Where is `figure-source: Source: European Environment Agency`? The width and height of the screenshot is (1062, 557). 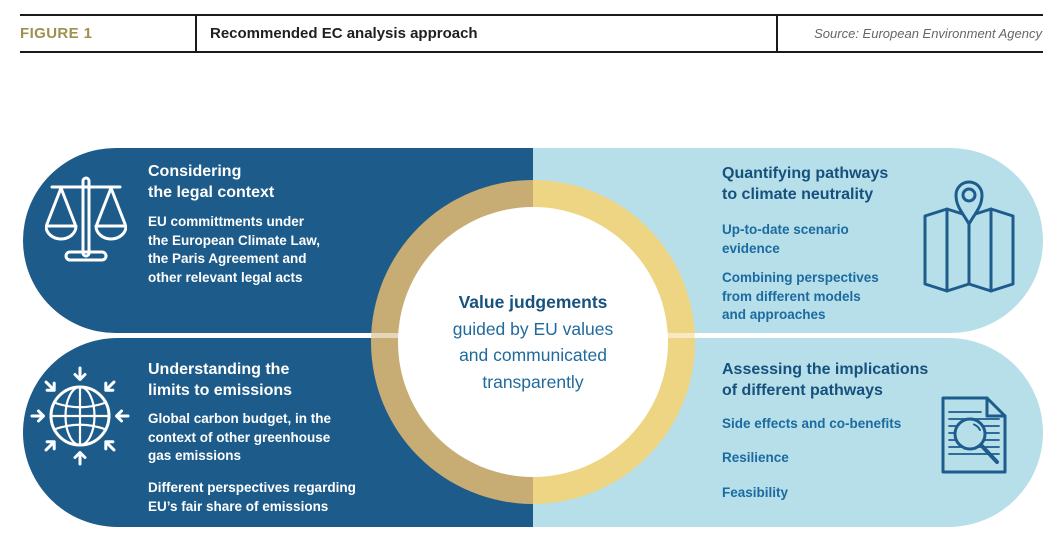
figure-source: Source: European Environment Agency is located at coordinates (928, 33).